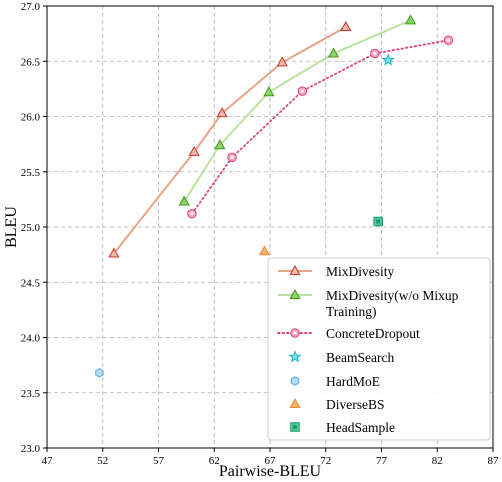 This screenshot has width=502, height=482. I want to click on legend-label: MixDivesity(w/o Mixup, so click(392, 295).